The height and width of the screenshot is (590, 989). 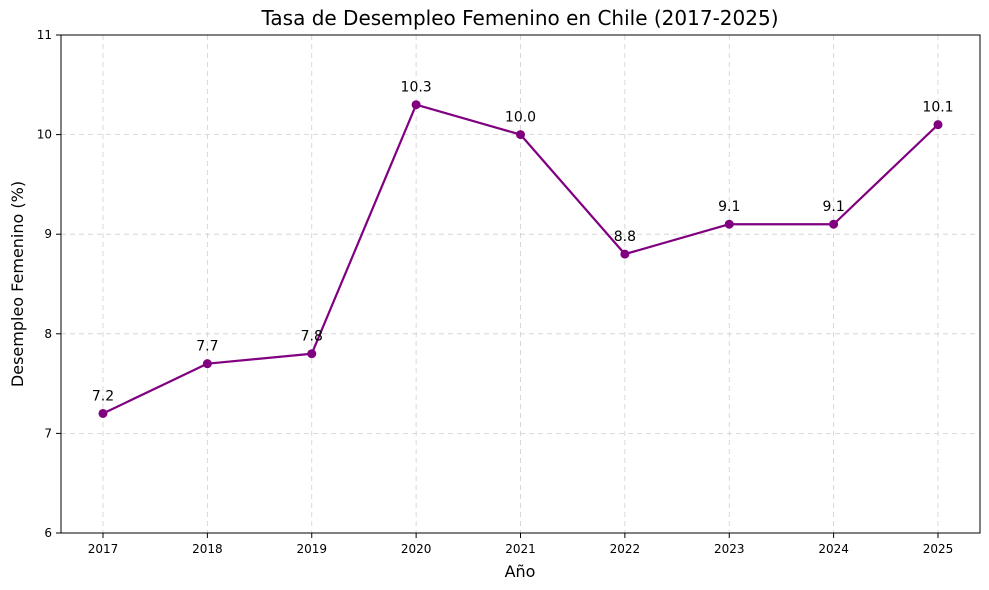 What do you see at coordinates (520, 571) in the screenshot?
I see `x-axis-label: Año` at bounding box center [520, 571].